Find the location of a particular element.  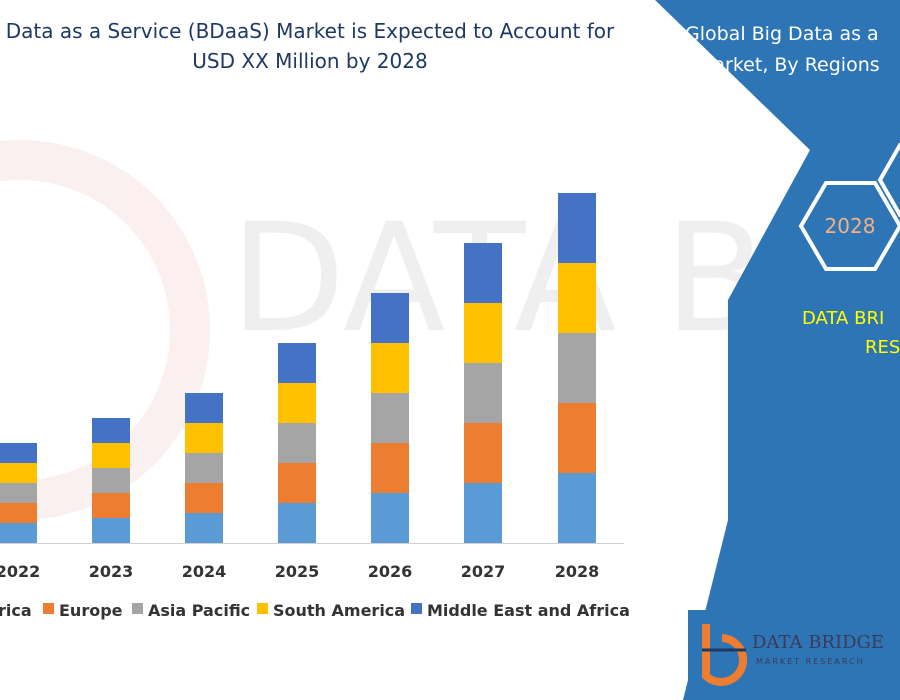

legend-label-3: South America is located at coordinates (339, 610).